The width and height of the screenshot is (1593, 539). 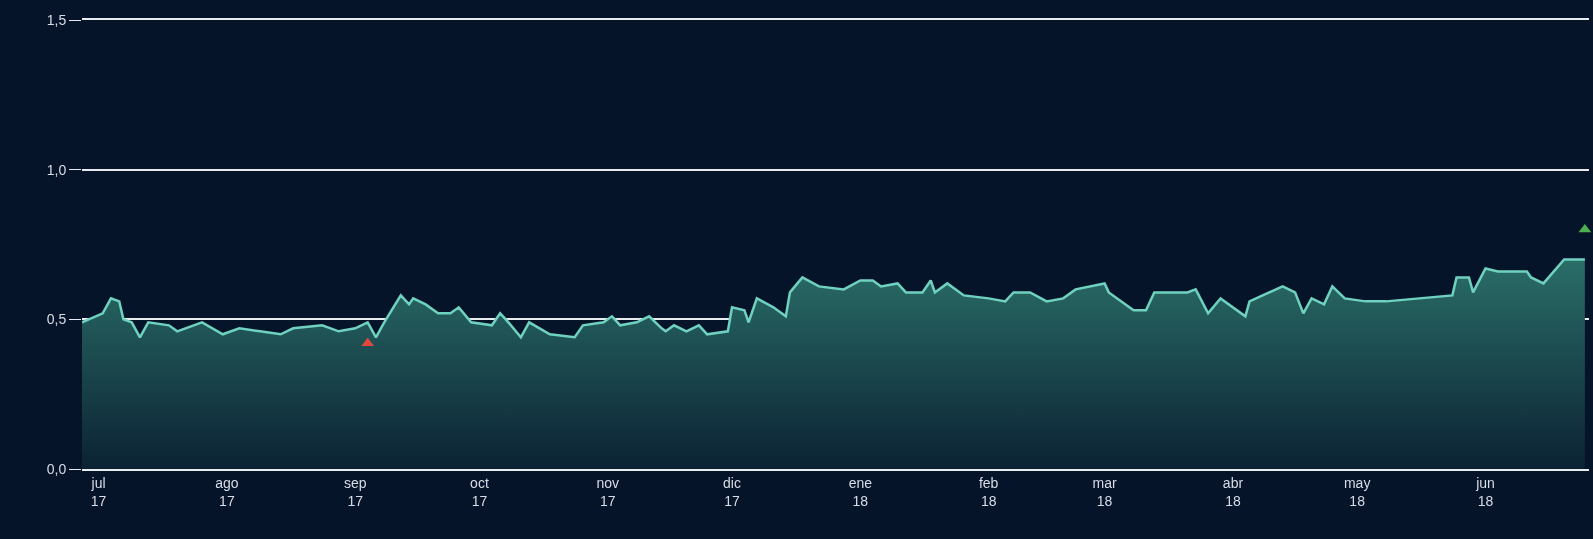 What do you see at coordinates (479, 491) in the screenshot?
I see `x-tick-label: oct 17` at bounding box center [479, 491].